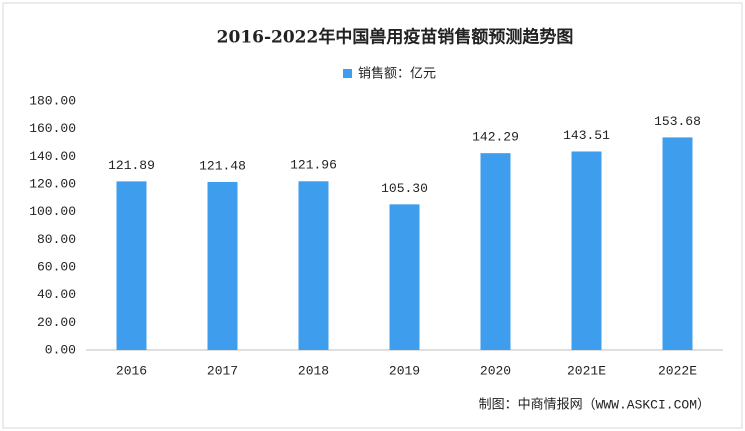 This screenshot has width=745, height=431. Describe the element at coordinates (56, 294) in the screenshot. I see `y-tick-label: 40.00` at that location.